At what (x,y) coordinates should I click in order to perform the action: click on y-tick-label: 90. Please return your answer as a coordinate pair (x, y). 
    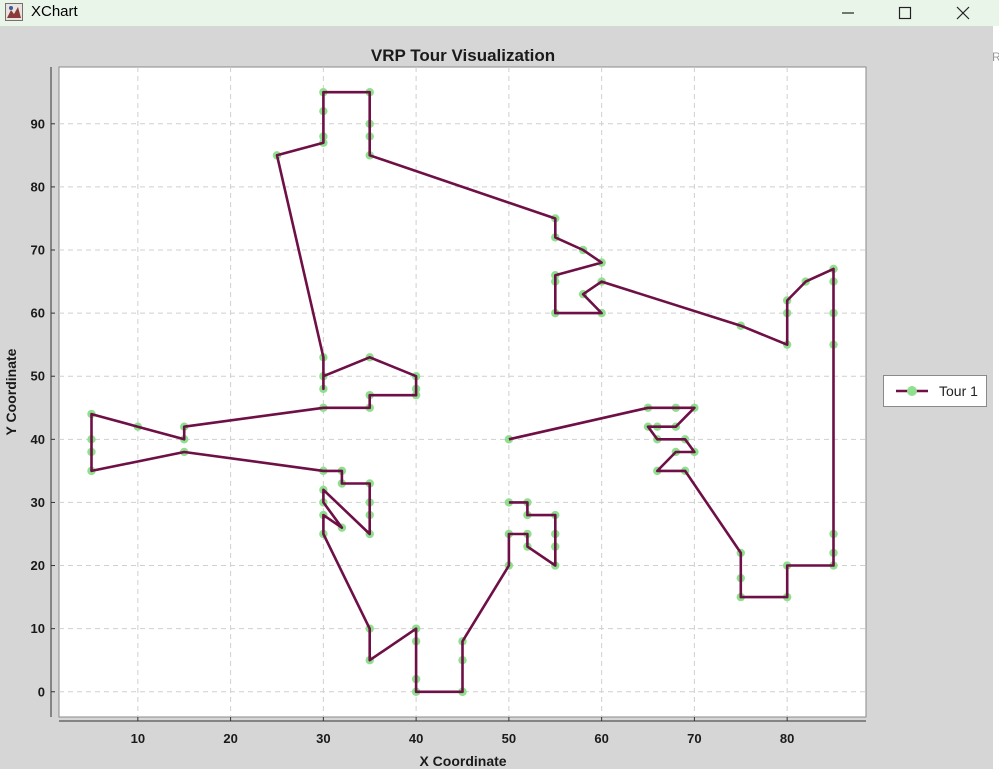
    Looking at the image, I should click on (38, 123).